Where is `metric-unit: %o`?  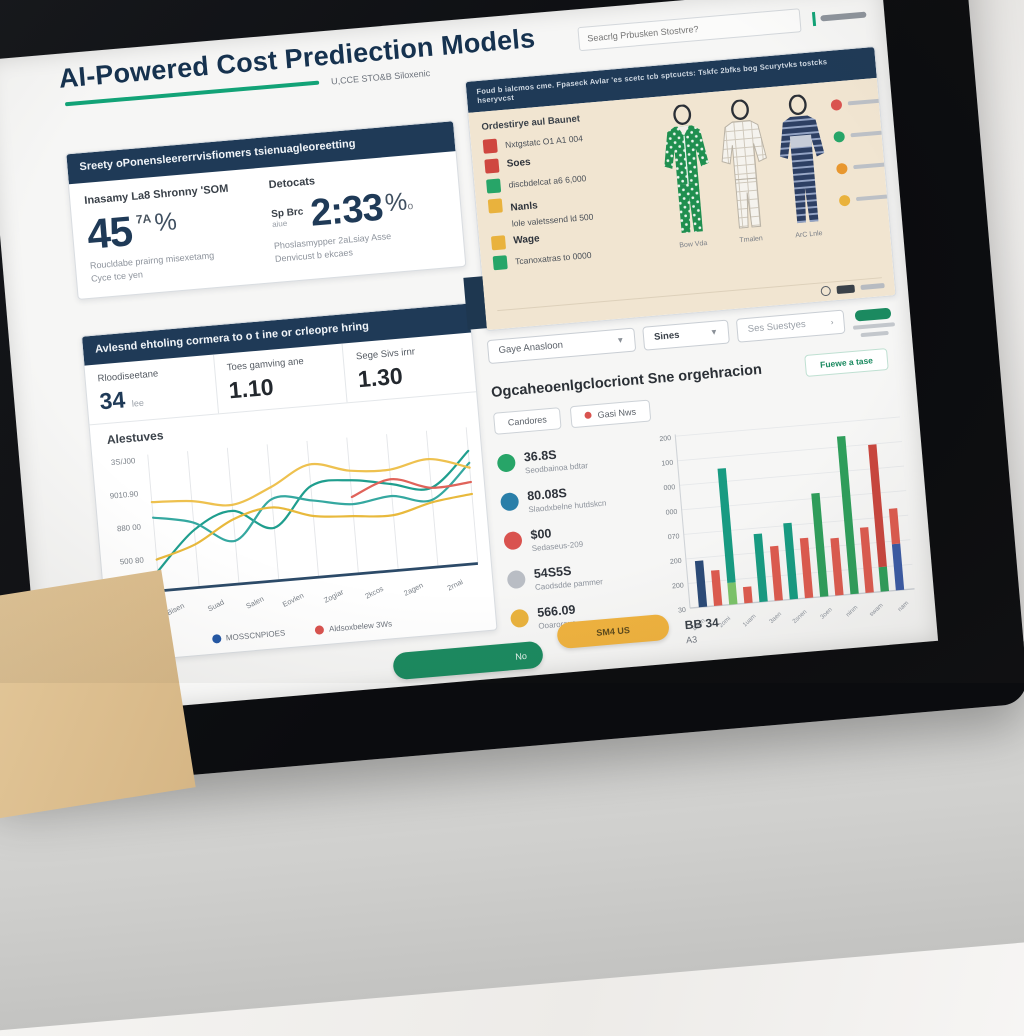 metric-unit: %o is located at coordinates (398, 202).